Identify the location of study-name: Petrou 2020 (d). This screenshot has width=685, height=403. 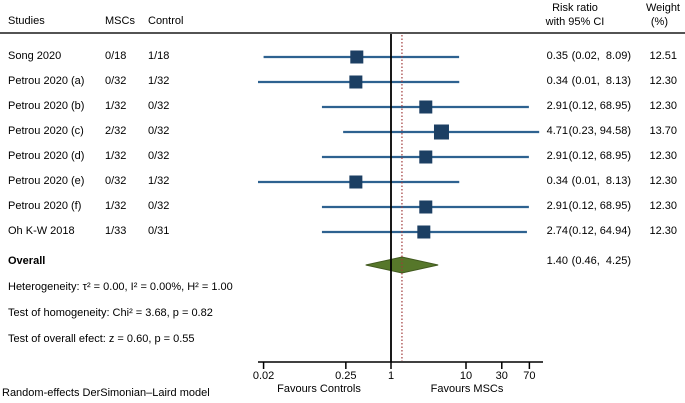
(46, 156).